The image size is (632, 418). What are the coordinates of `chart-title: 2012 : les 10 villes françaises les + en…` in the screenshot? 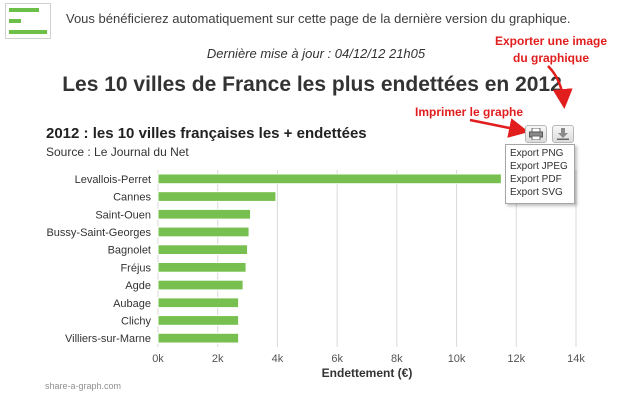 It's located at (206, 133).